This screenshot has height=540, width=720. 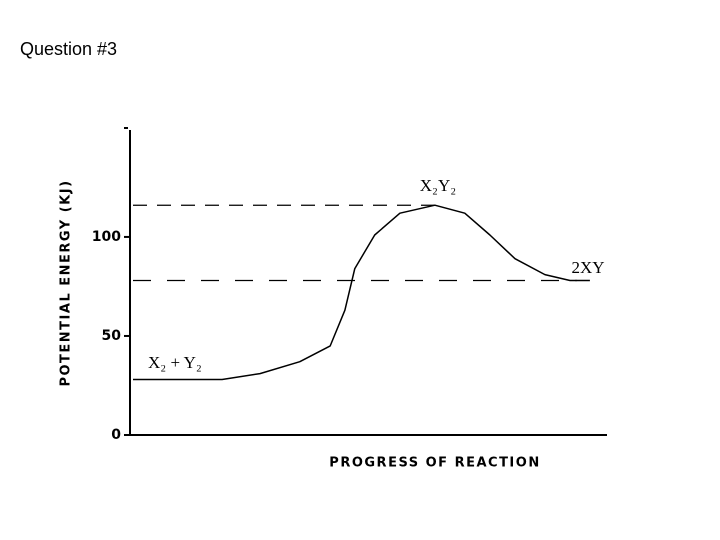 I want to click on y-tick-label: 0, so click(x=116, y=435).